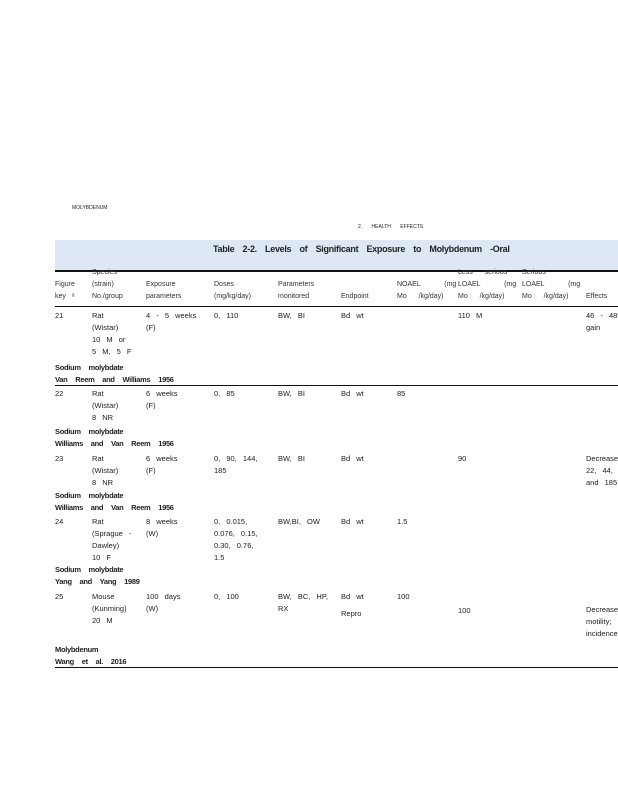 The image size is (618, 800). What do you see at coordinates (164, 290) in the screenshot?
I see `column-header: Exposure parameters` at bounding box center [164, 290].